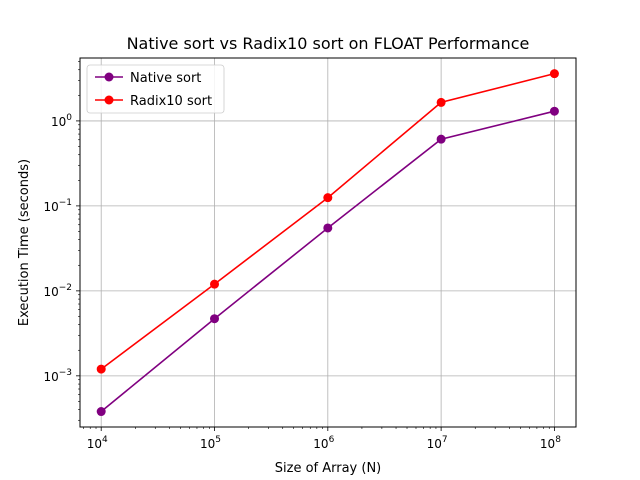  I want to click on x-tick-label: 10⁸, so click(550, 443).